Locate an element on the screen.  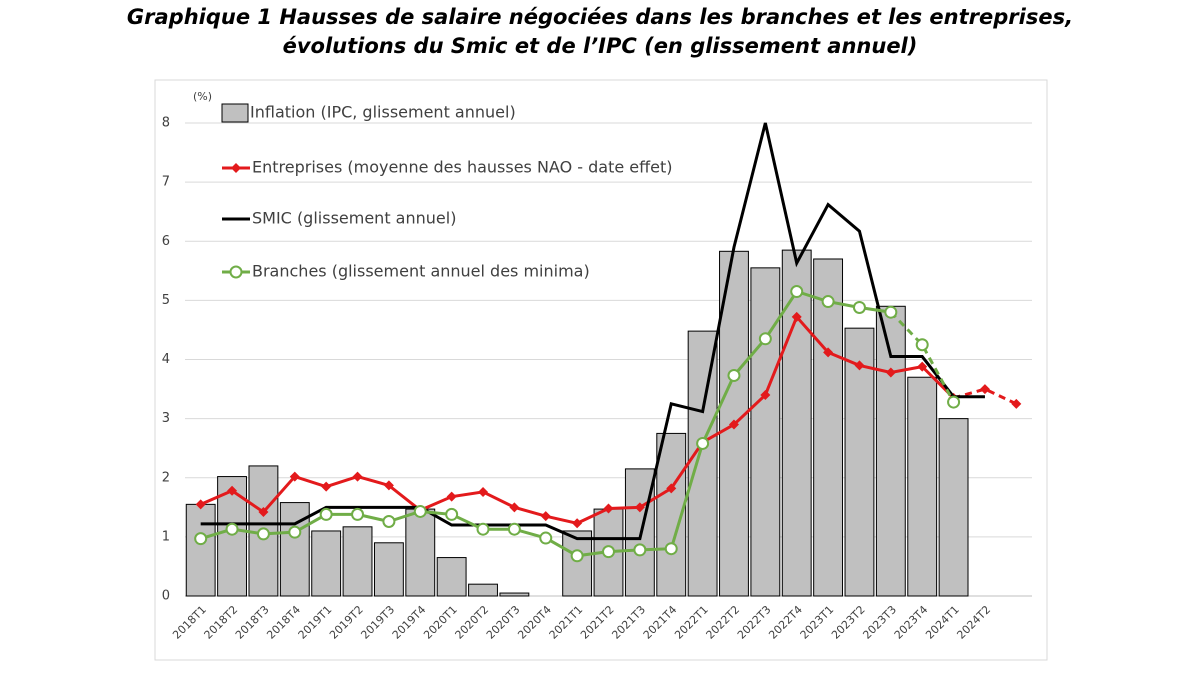
y-tick-label: 1 is located at coordinates (166, 536).